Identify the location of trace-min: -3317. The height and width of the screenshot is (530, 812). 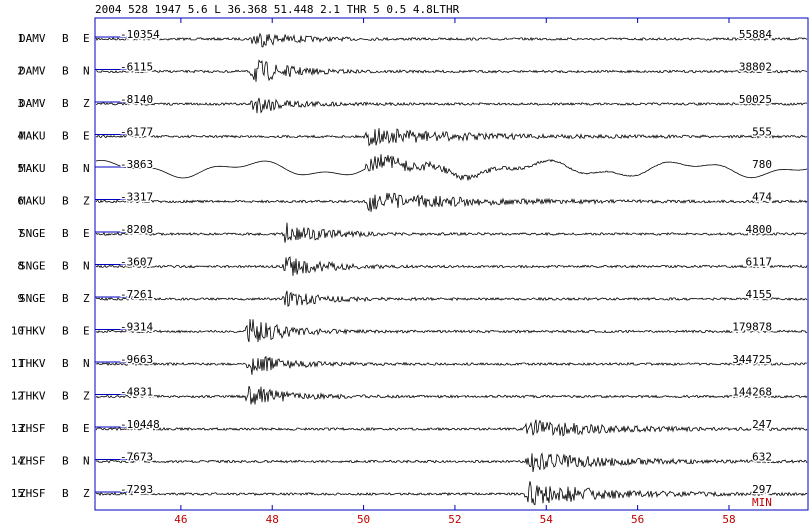
(136, 197).